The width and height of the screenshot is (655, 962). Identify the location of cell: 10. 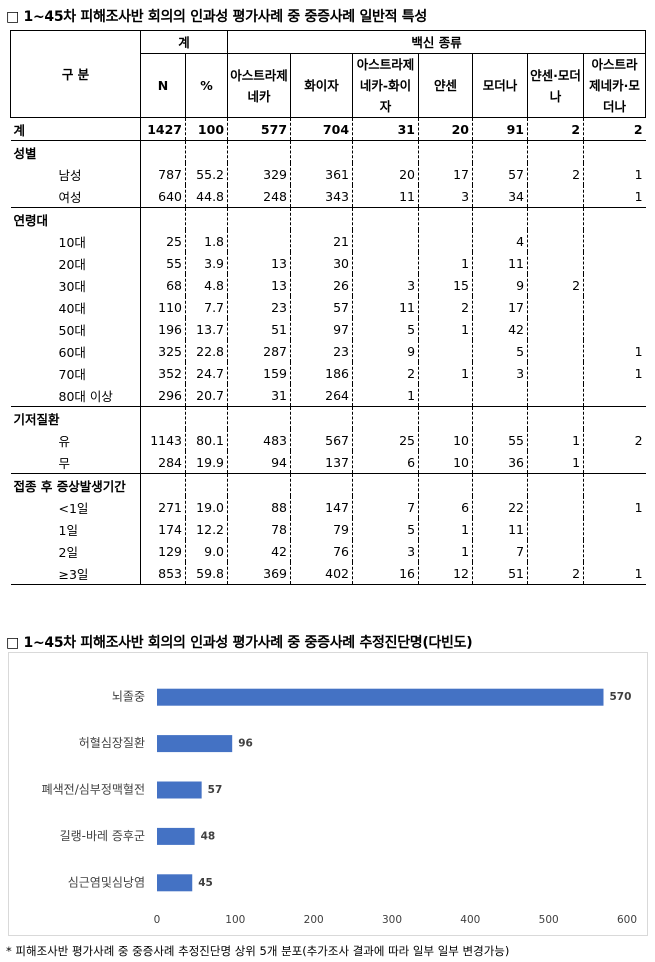
(445, 462).